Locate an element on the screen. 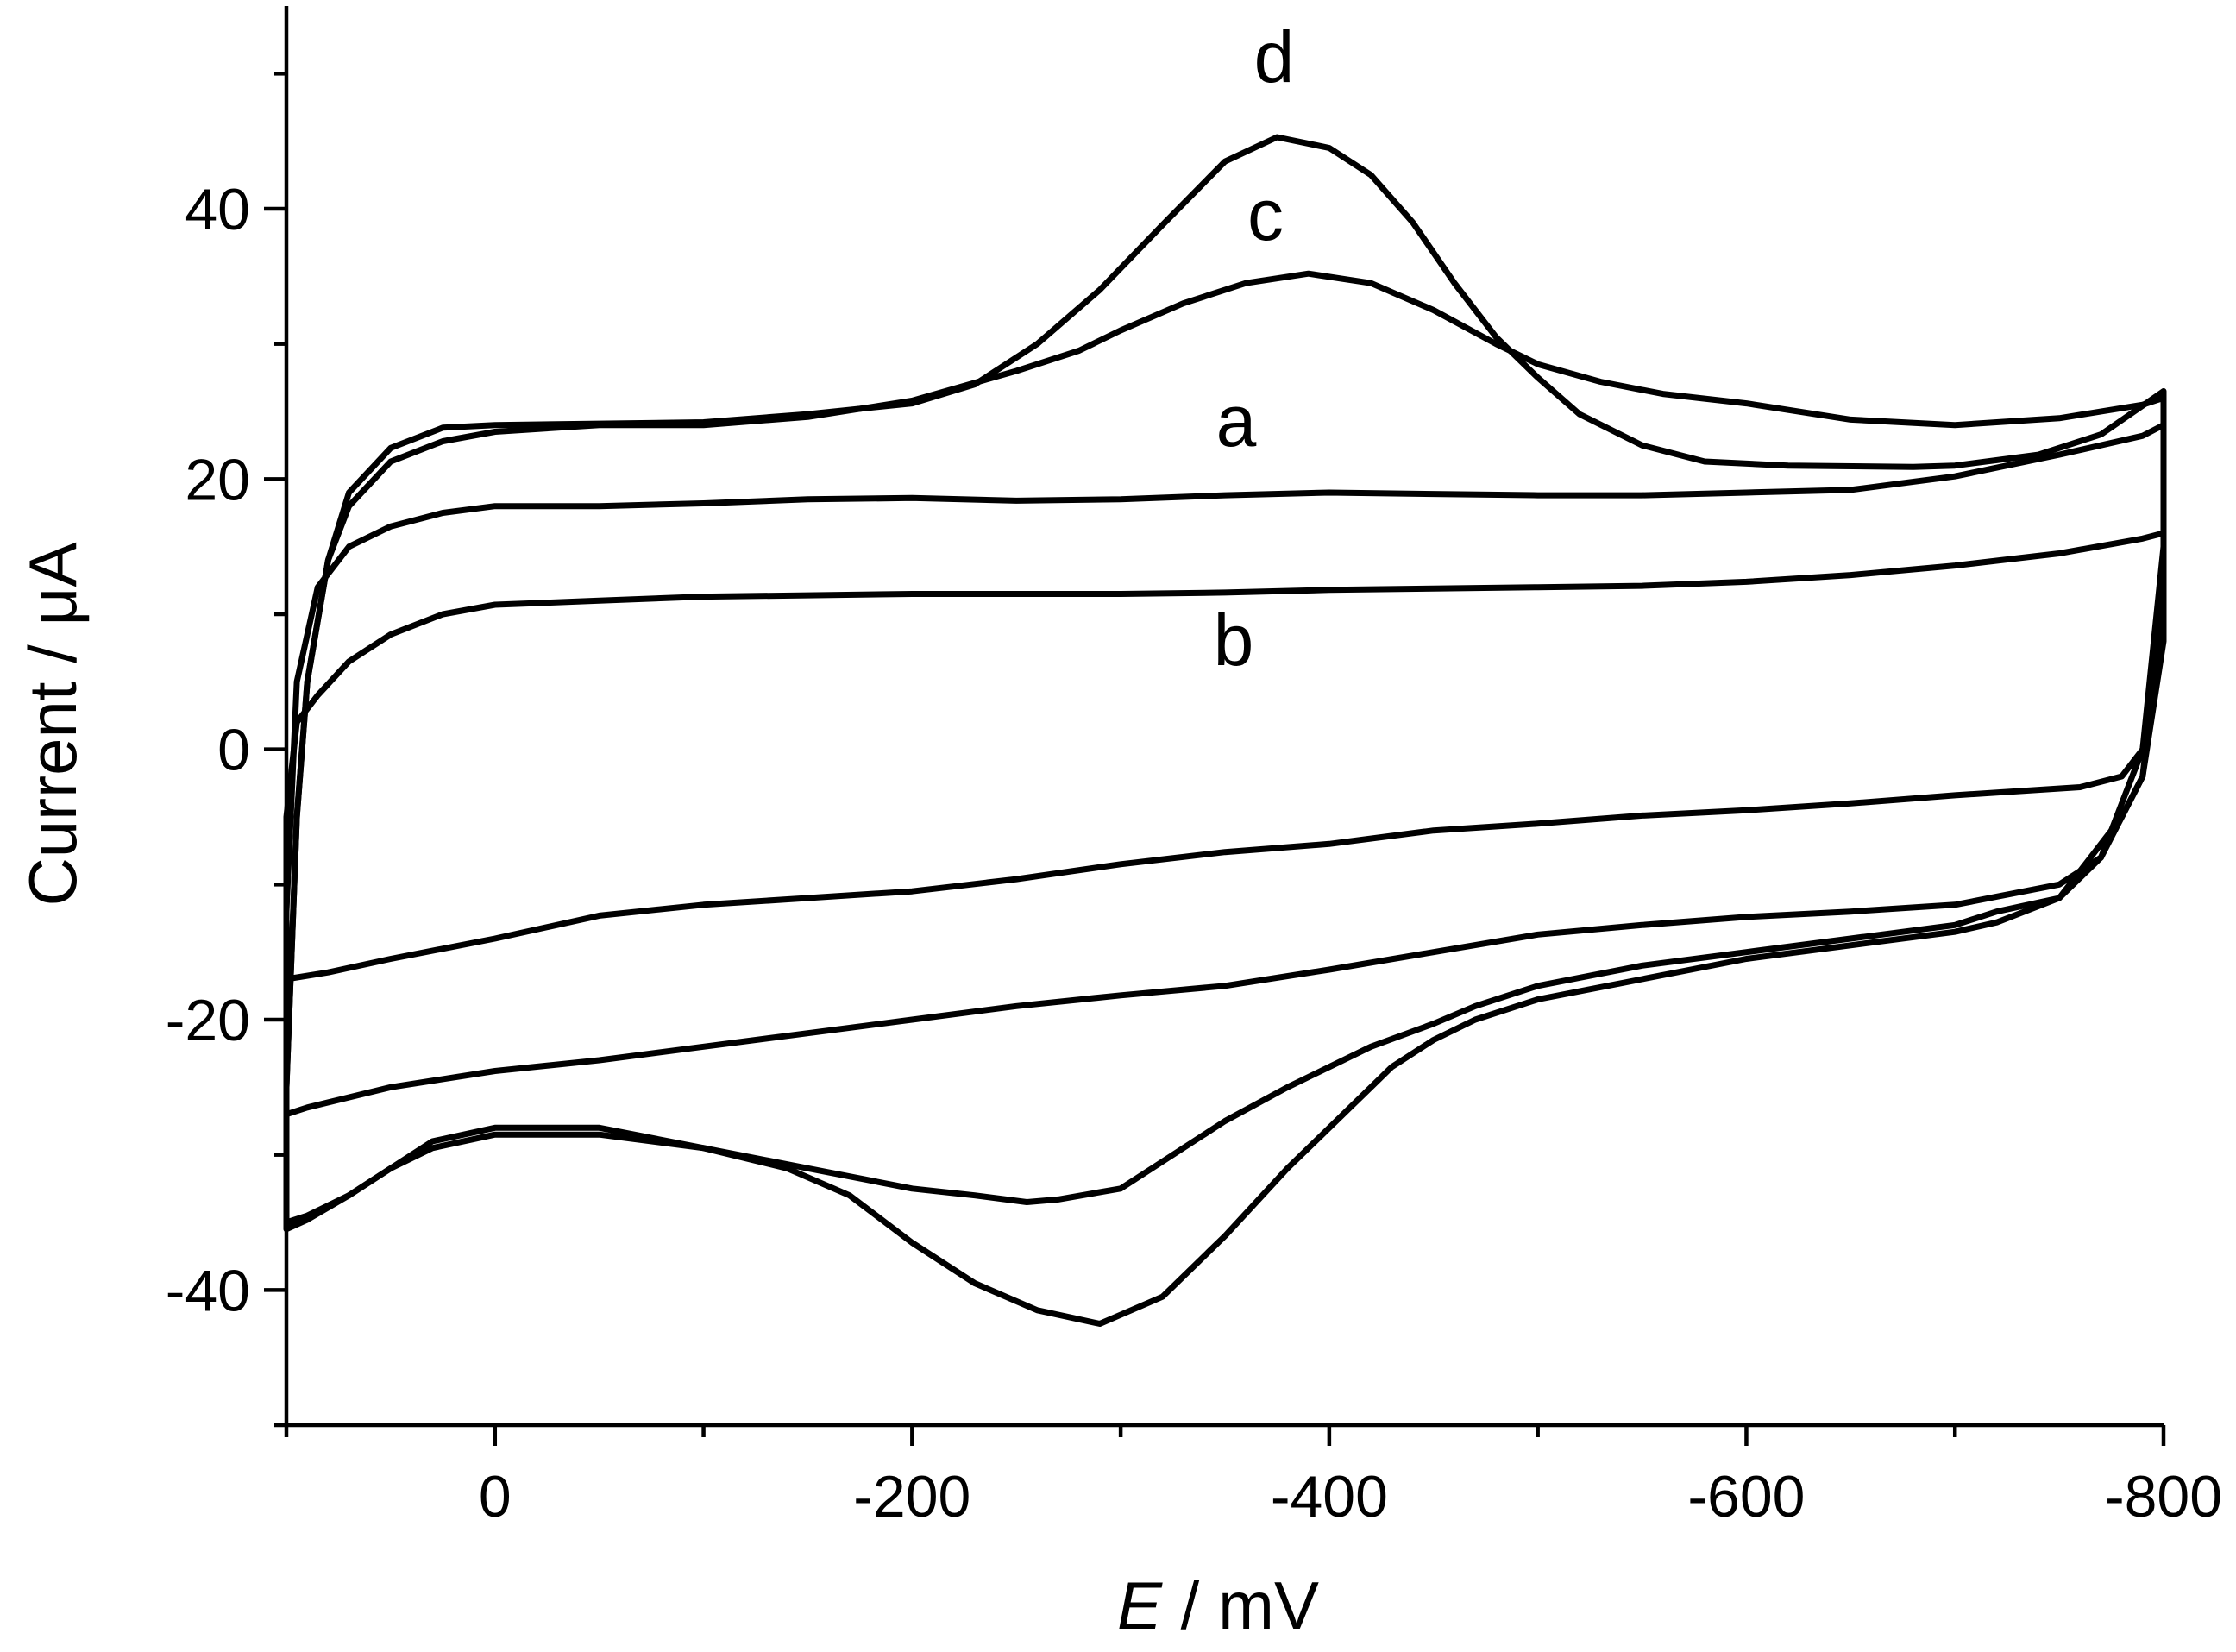 This screenshot has width=2236, height=1652. x-tick-label: -600 is located at coordinates (1746, 1497).